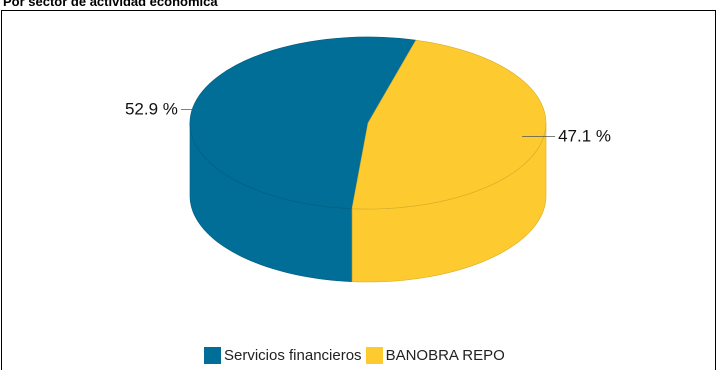 The image size is (718, 370). Describe the element at coordinates (374, 355) in the screenshot. I see `legend-swatch-banobra` at that location.